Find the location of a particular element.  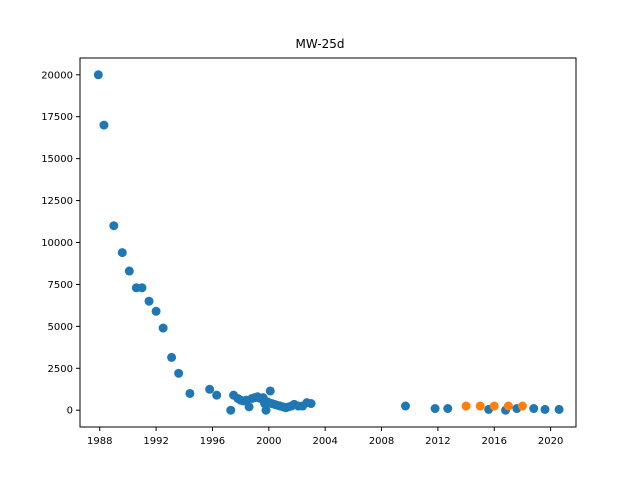

y-tick-label: 17500 is located at coordinates (57, 117).